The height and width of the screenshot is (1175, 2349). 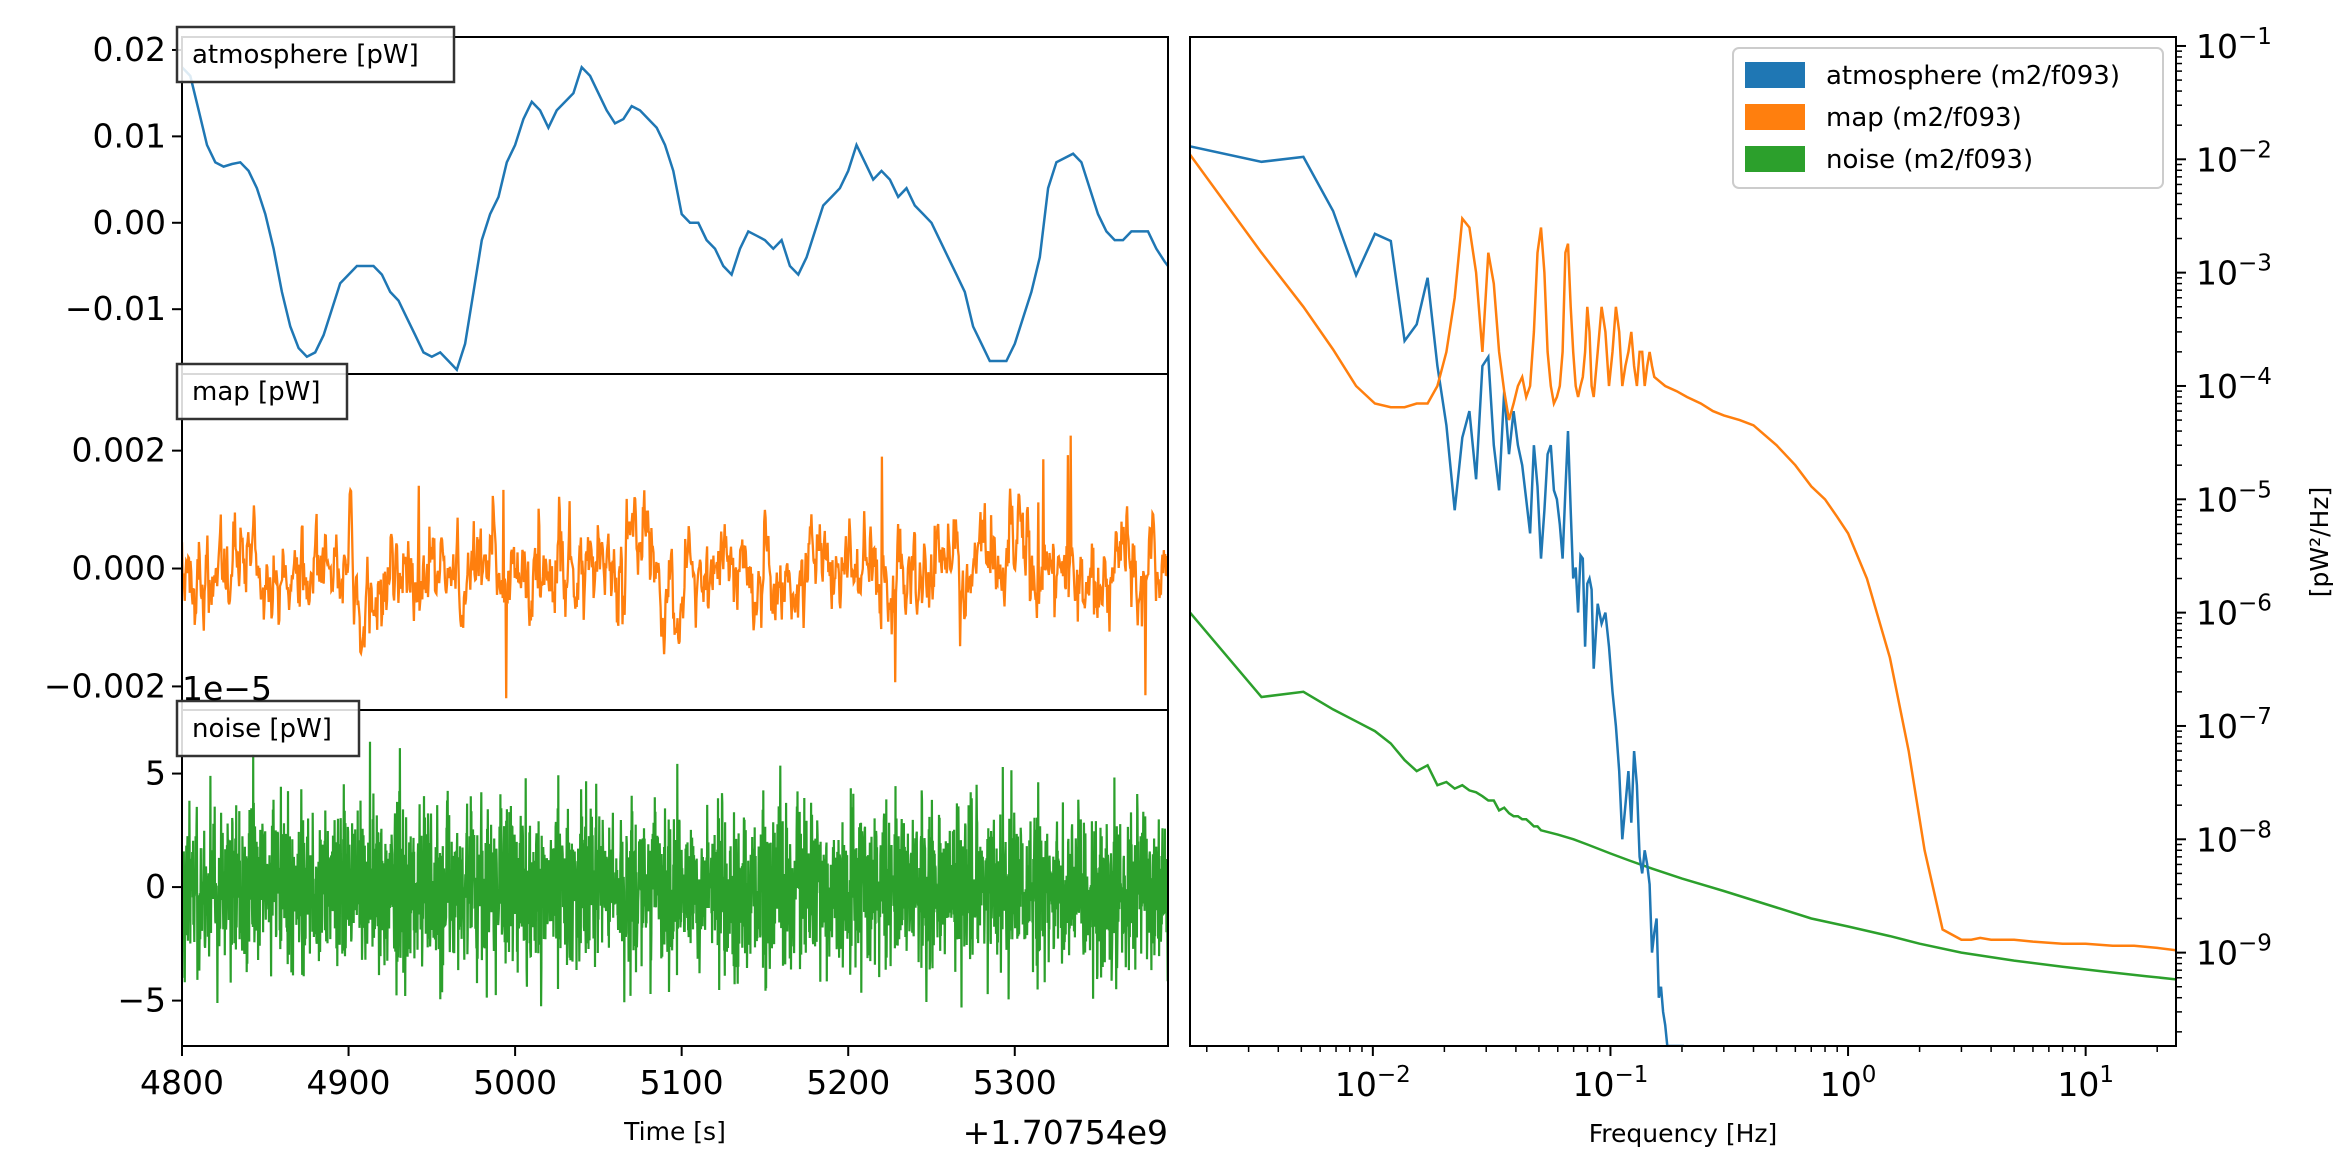 What do you see at coordinates (1683, 1133) in the screenshot?
I see `psd-xlabel: Frequency [Hz]` at bounding box center [1683, 1133].